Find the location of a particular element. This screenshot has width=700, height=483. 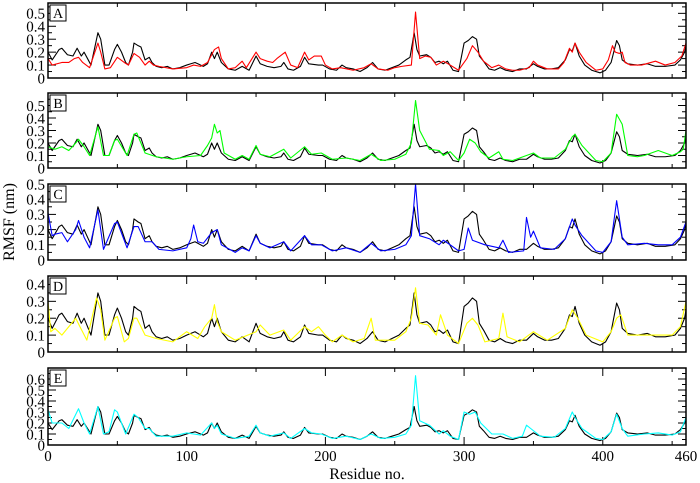

x-tick-label: 100 is located at coordinates (186, 457).